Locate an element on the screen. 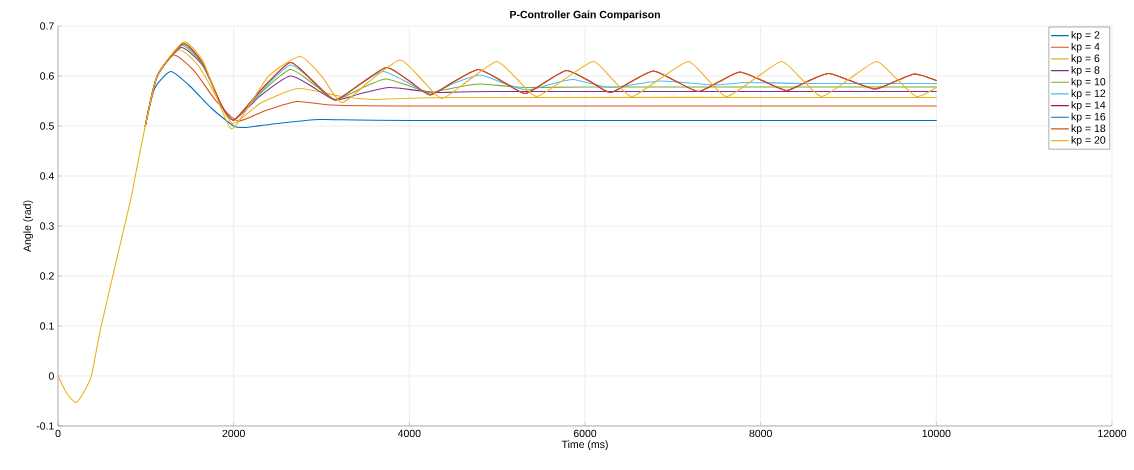  x-axis-title: Time (ms) is located at coordinates (584, 445).